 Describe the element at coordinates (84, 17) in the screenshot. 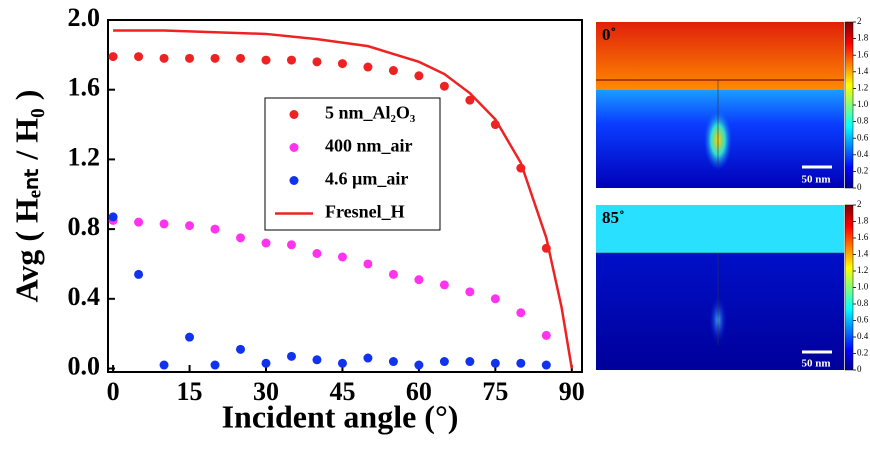

I see `y-tick-label: 2.0` at that location.